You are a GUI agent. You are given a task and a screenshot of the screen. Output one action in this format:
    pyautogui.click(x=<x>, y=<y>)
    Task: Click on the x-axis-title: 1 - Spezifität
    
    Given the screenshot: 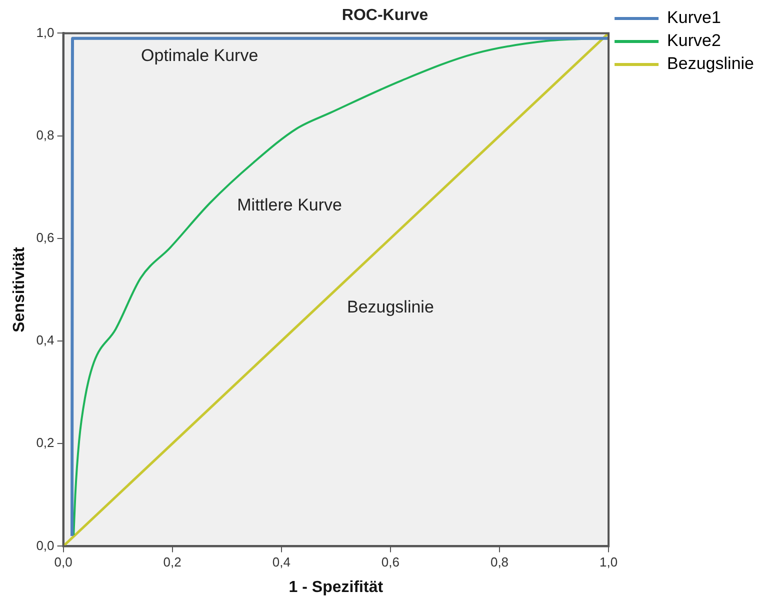 What is the action you would take?
    pyautogui.click(x=336, y=587)
    